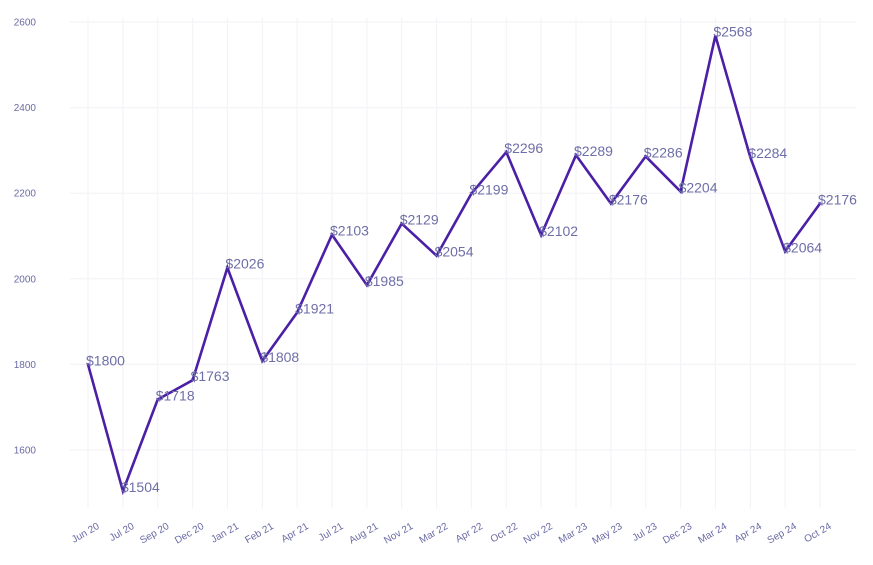  What do you see at coordinates (259, 533) in the screenshot?
I see `x-tick-label: Feb 21` at bounding box center [259, 533].